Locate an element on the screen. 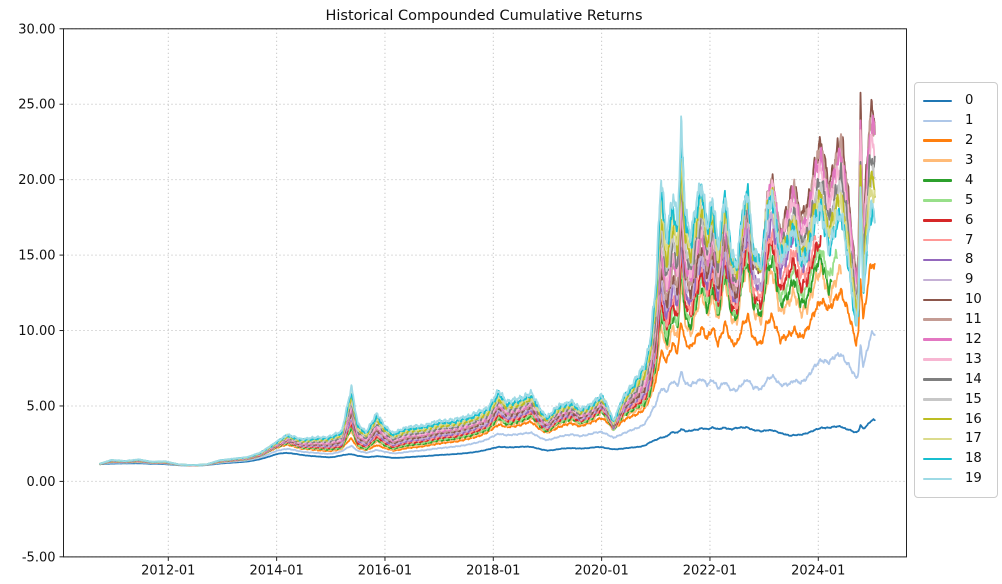 The image size is (1002, 584). legend-label: 10 is located at coordinates (973, 300).